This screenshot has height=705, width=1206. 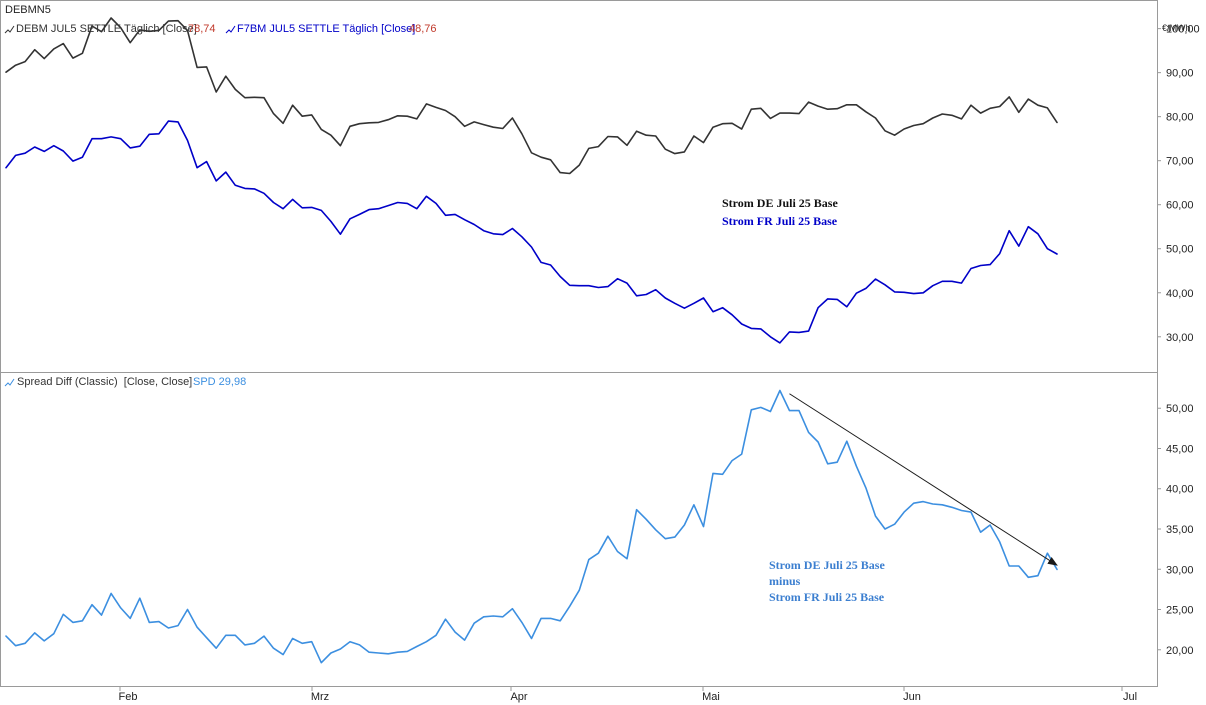 What do you see at coordinates (1180, 162) in the screenshot?
I see `y-tick-label: 70,00` at bounding box center [1180, 162].